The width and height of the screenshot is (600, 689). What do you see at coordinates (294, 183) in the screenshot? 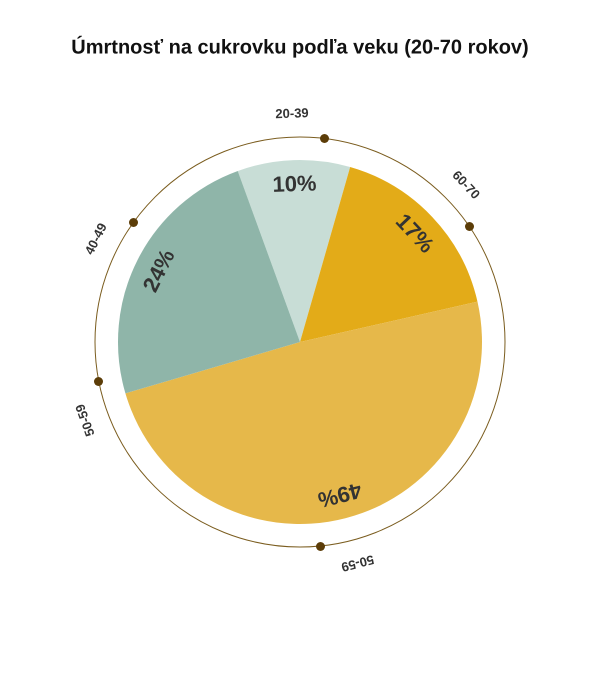
I see `data-label: 10%` at bounding box center [294, 183].